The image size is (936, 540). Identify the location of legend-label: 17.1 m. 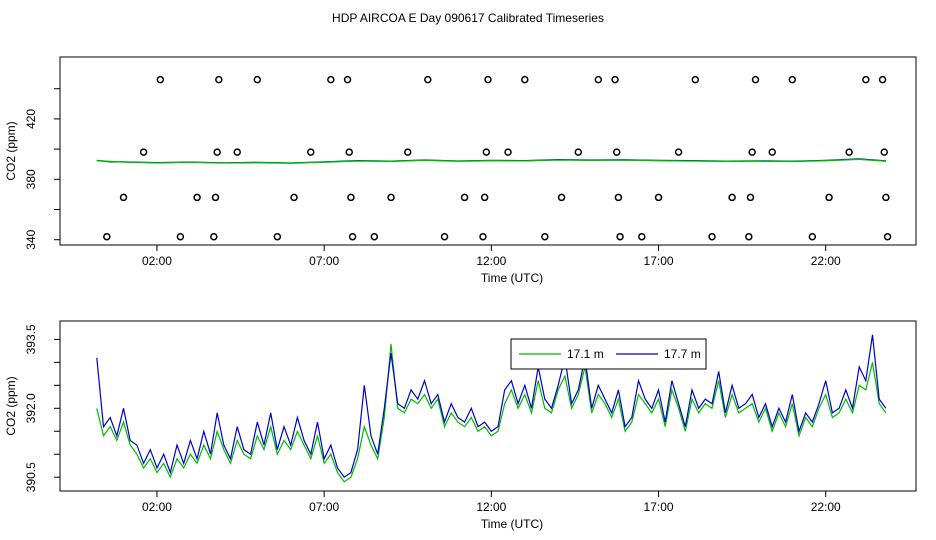
(585, 354).